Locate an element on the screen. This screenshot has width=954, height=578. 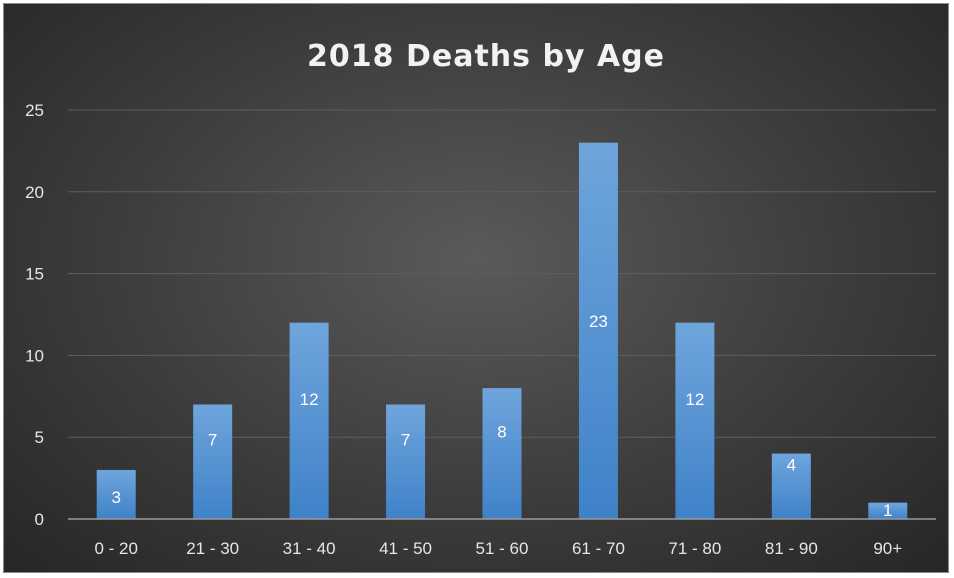
y-tick-label: 5 is located at coordinates (39, 437).